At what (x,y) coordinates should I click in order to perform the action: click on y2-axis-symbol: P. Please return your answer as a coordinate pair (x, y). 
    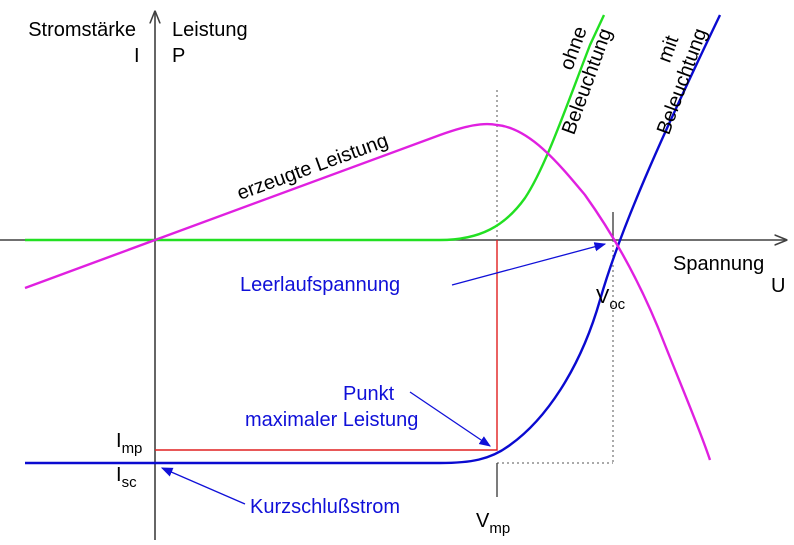
    Looking at the image, I should click on (178, 56).